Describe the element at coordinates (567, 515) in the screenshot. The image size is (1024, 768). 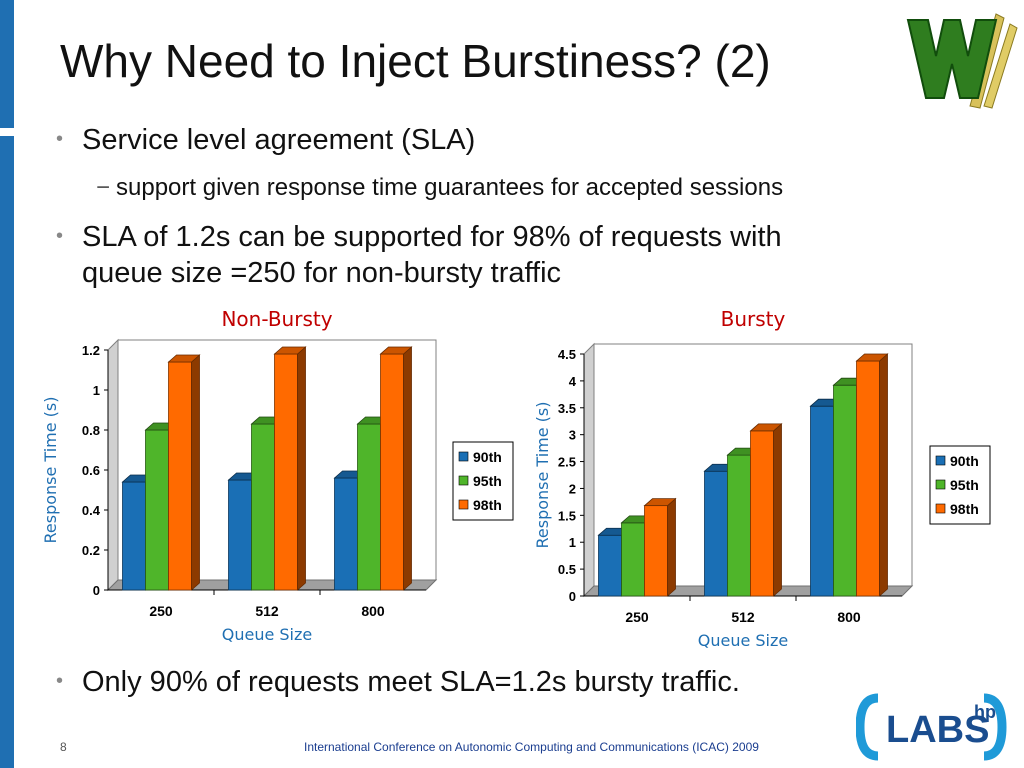
I see `y-tick-label: 1.5` at that location.